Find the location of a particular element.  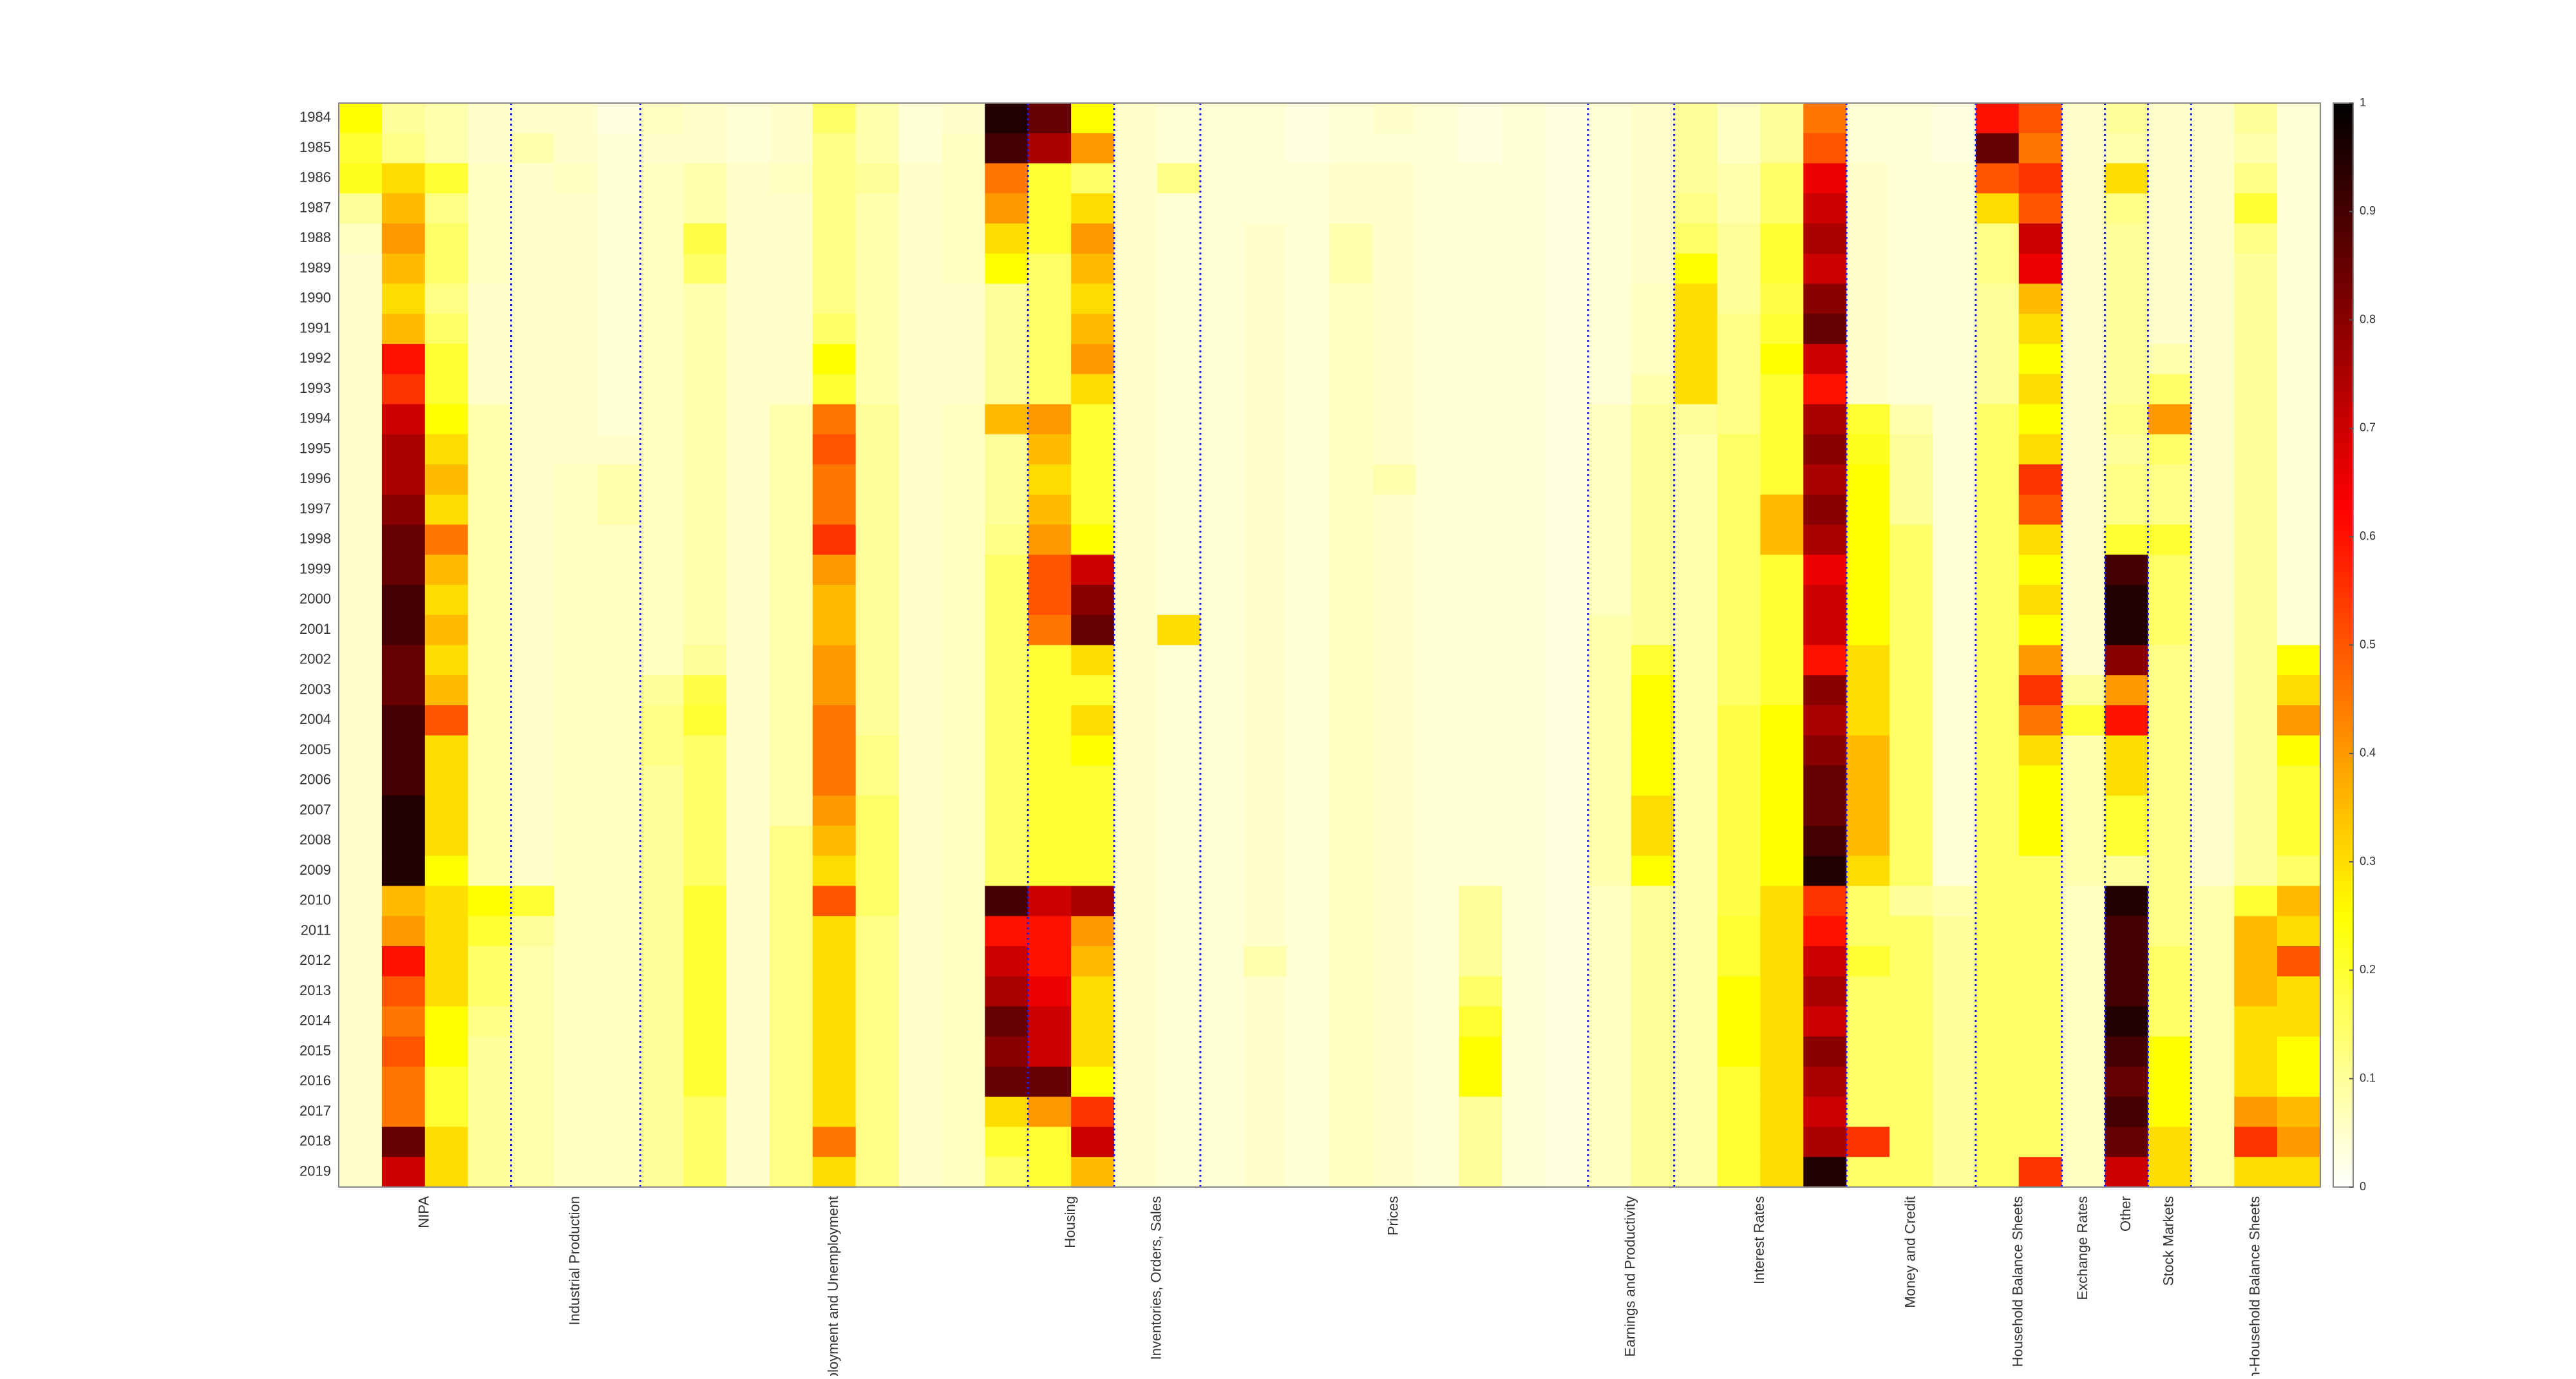

y-tick-label: 2006 is located at coordinates (315, 780).